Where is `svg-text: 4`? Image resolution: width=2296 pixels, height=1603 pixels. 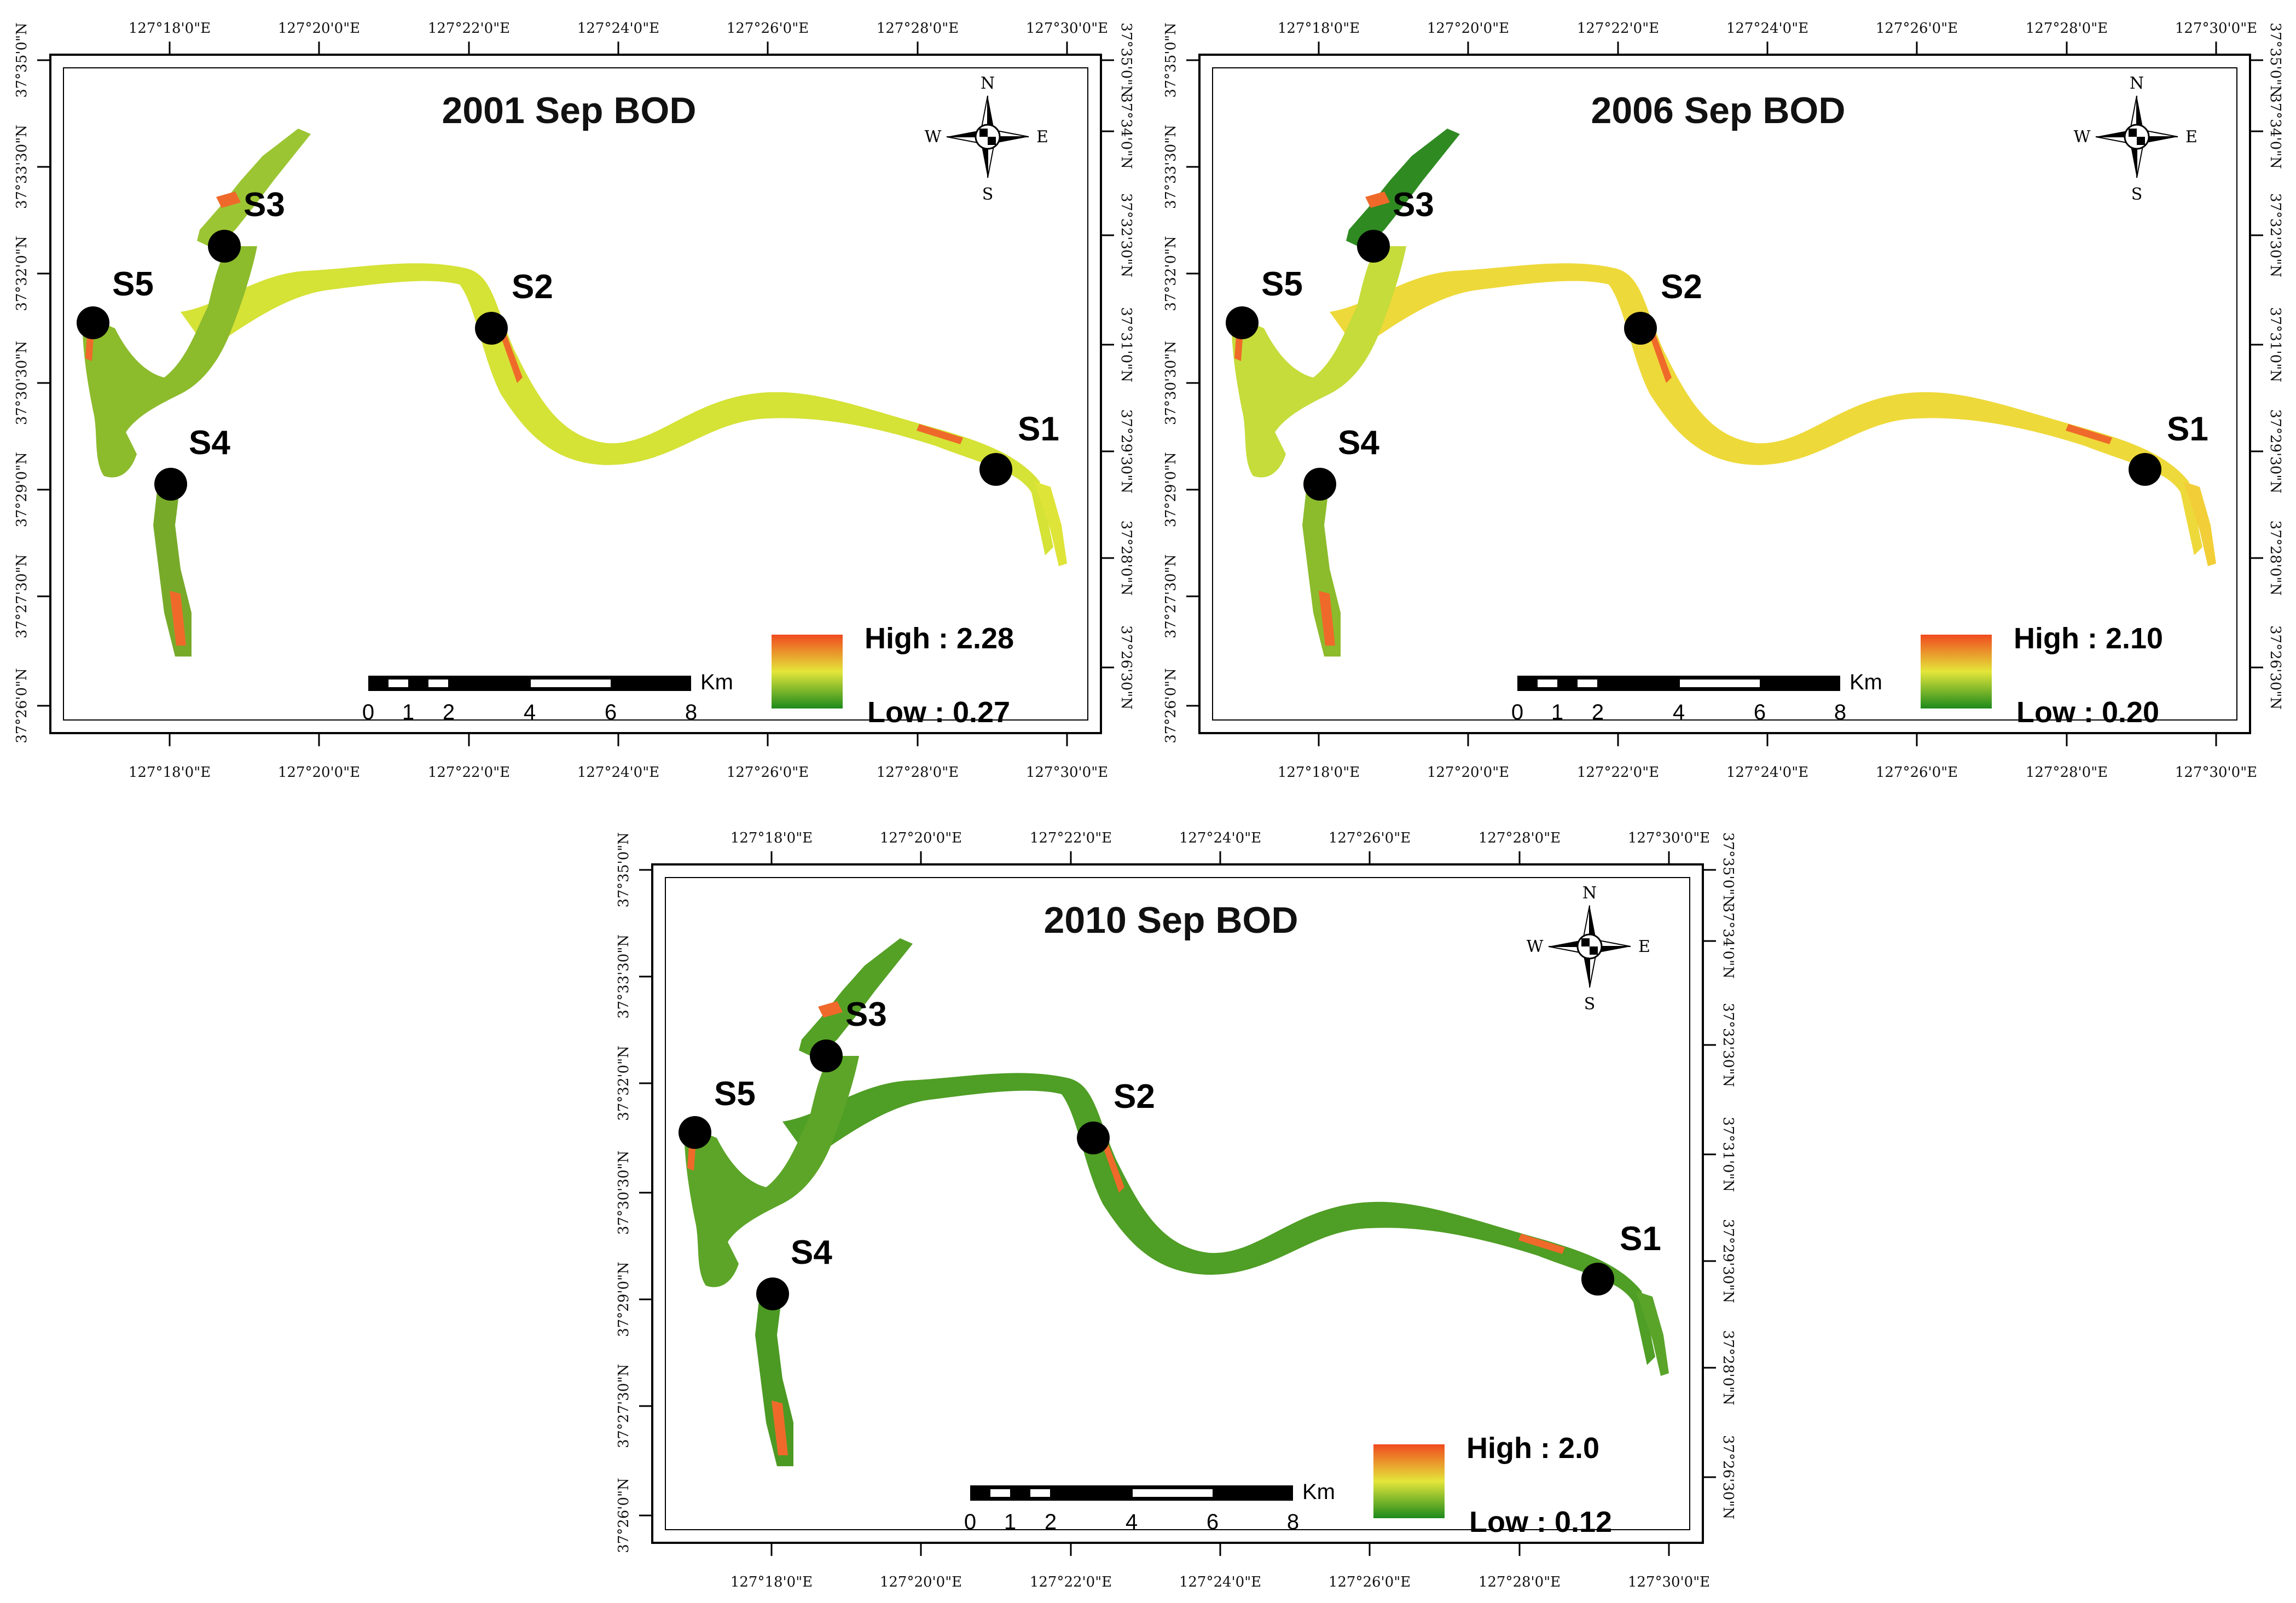
svg-text: 4 is located at coordinates (530, 712).